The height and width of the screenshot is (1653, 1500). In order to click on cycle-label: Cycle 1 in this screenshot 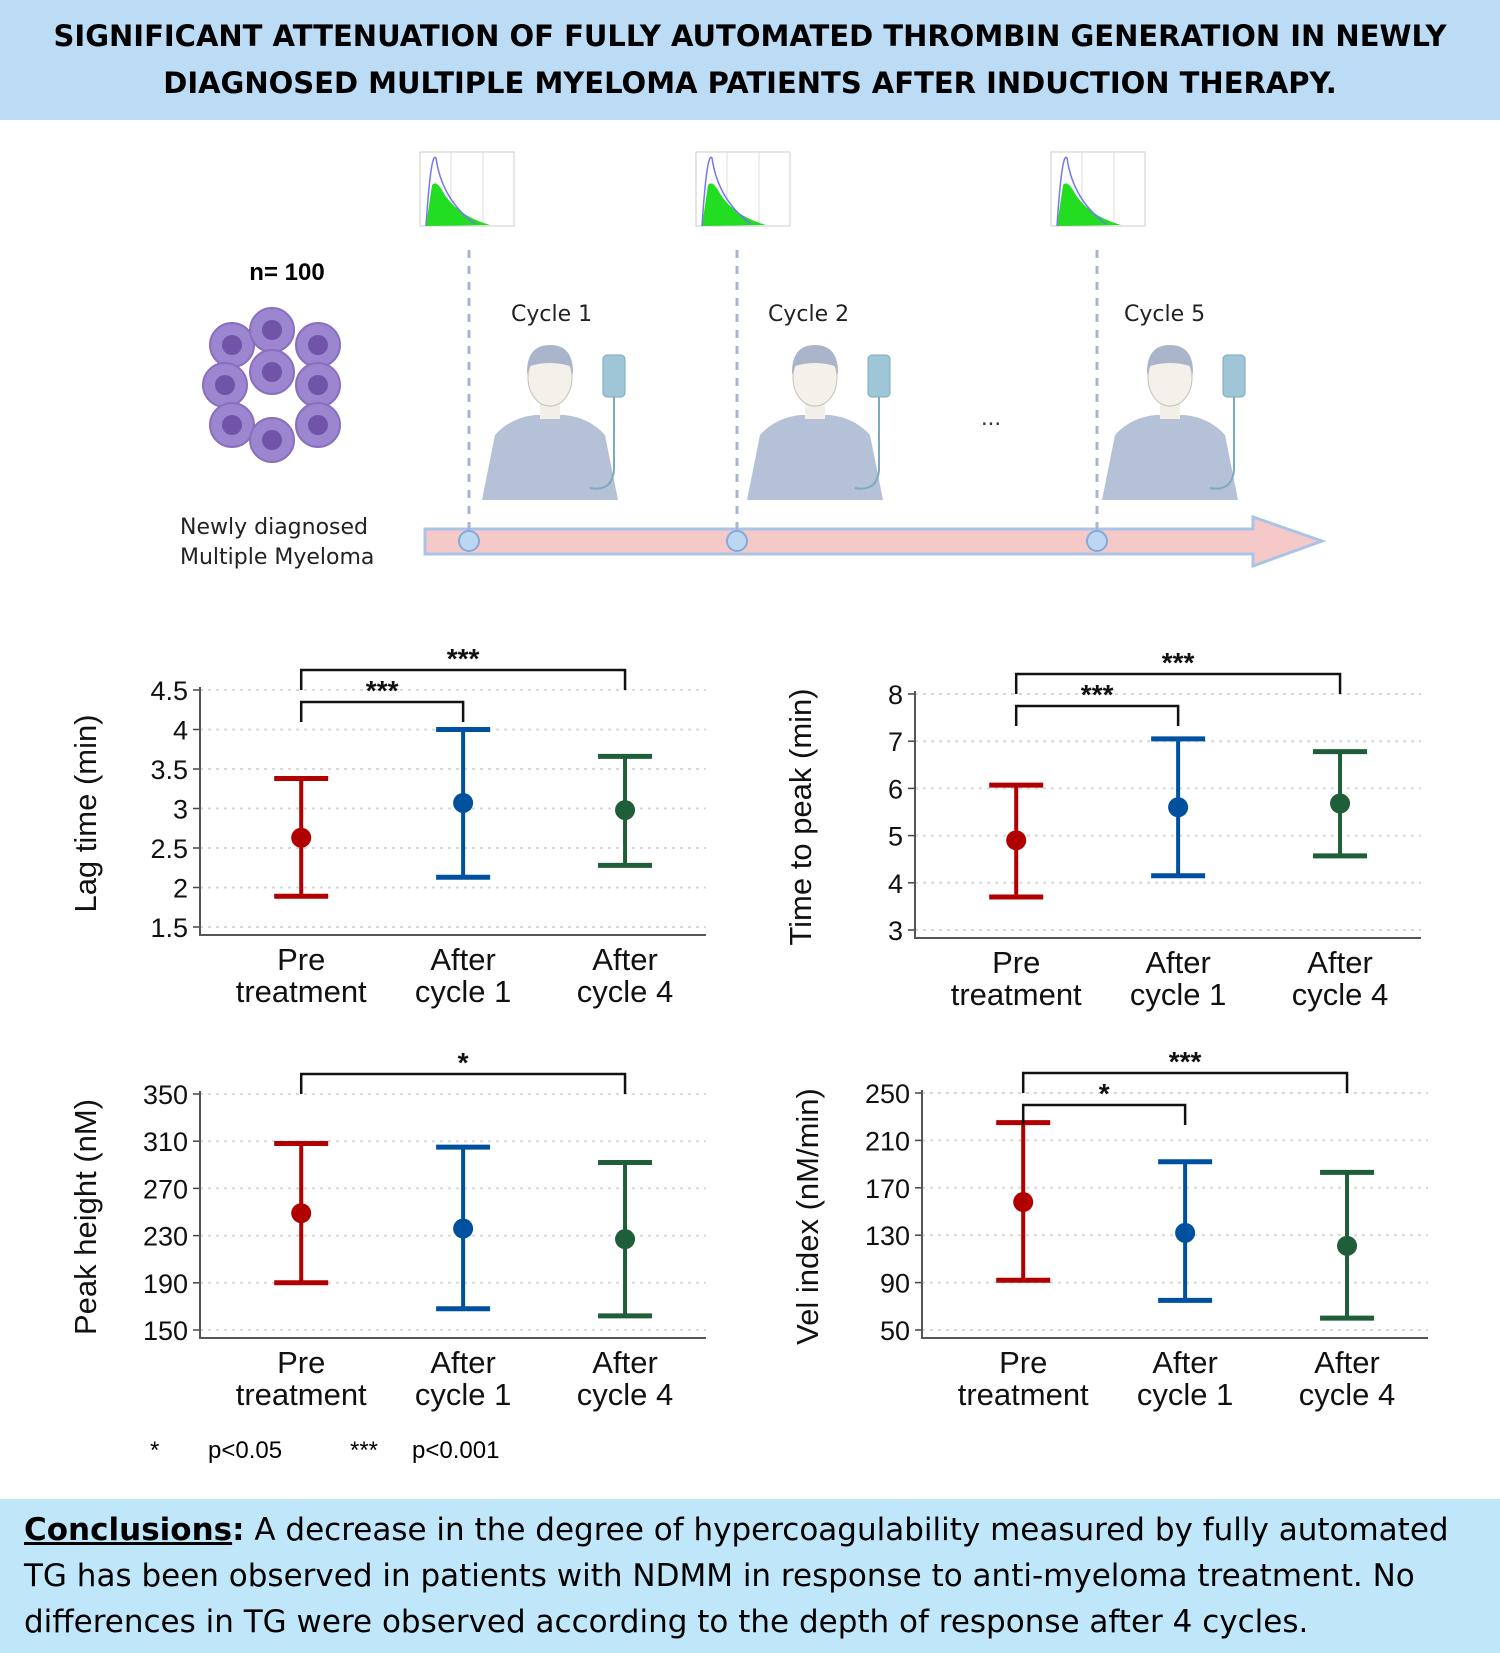, I will do `click(551, 314)`.